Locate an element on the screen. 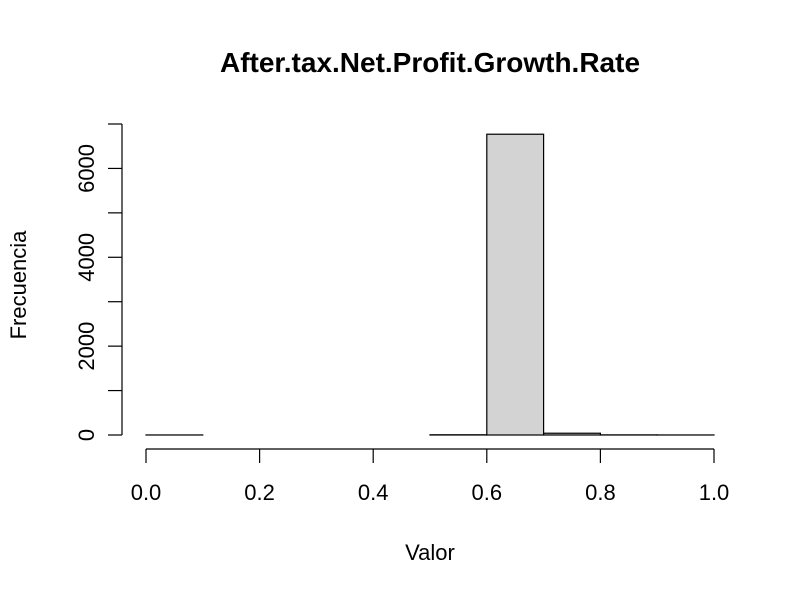 This screenshot has height=605, width=800. x-tick-label: 0.2 is located at coordinates (259, 492).